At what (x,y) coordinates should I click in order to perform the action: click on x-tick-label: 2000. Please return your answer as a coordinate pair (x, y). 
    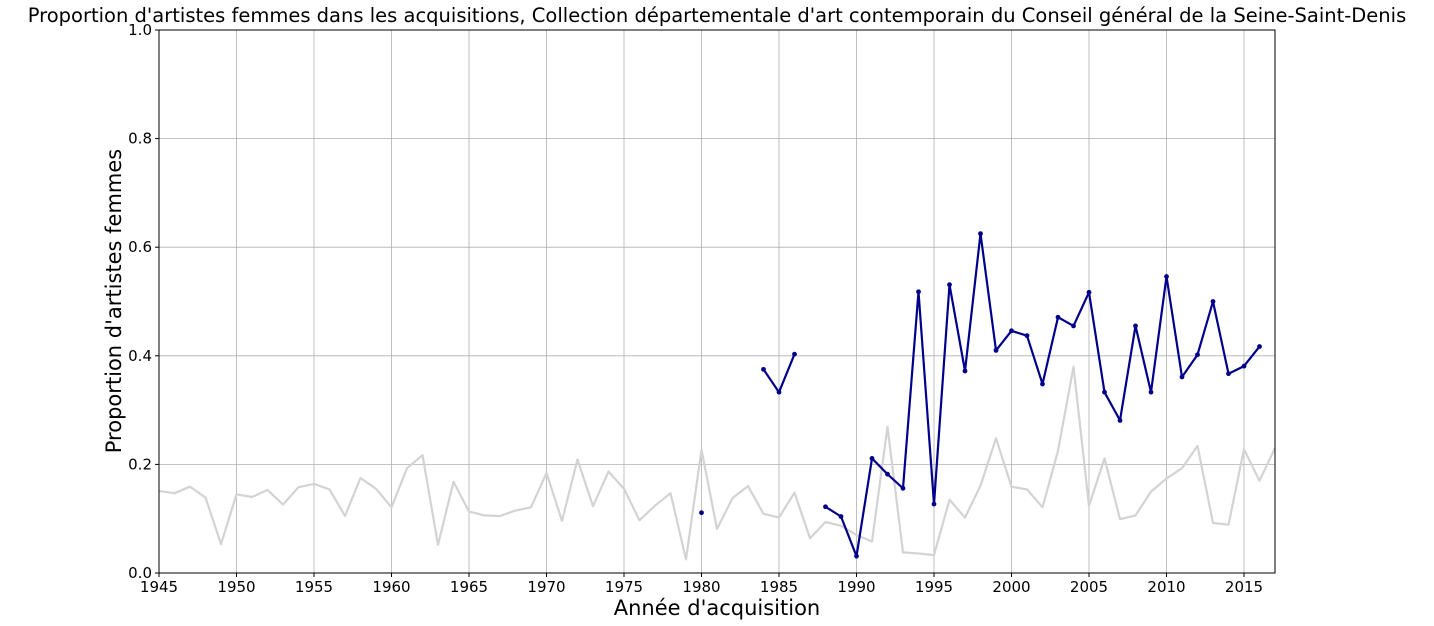
    Looking at the image, I should click on (1011, 587).